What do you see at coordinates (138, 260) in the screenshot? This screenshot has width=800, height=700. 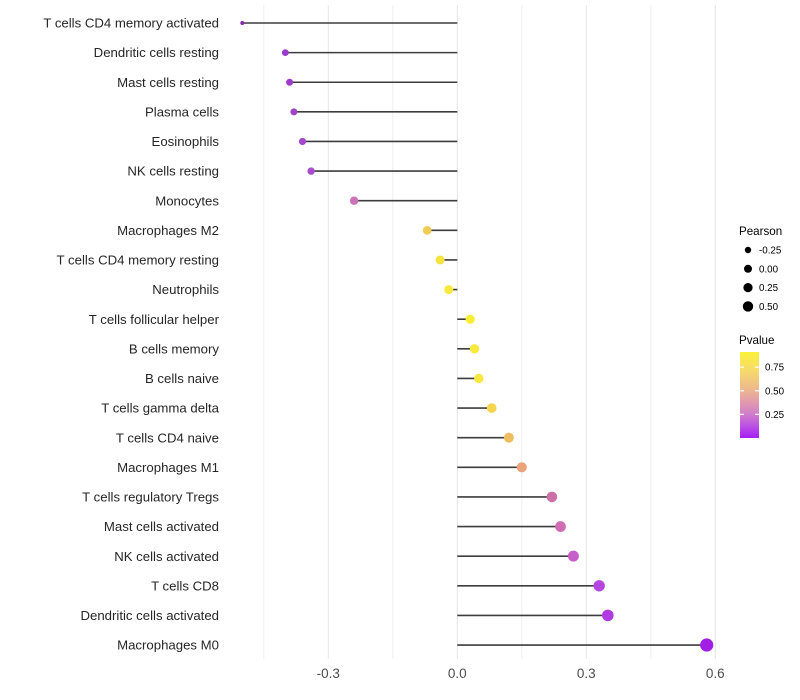 I see `y-axis-category-label: T cells CD4 memory resting` at bounding box center [138, 260].